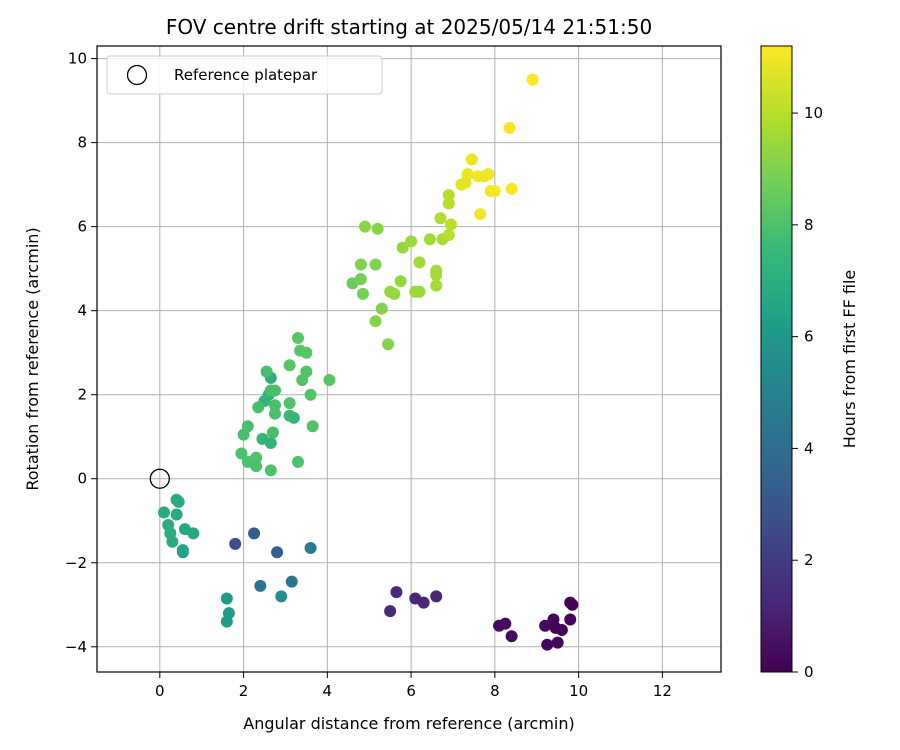  I want to click on x-tick-label: 2, so click(244, 691).